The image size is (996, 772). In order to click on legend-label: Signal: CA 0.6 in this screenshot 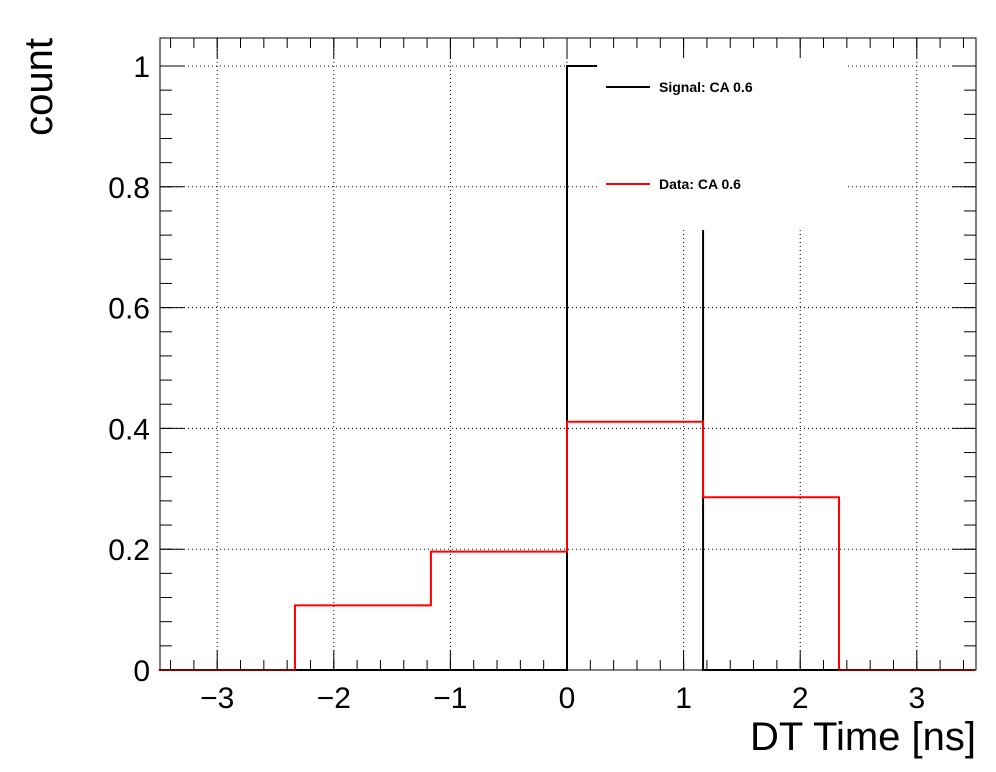, I will do `click(706, 87)`.